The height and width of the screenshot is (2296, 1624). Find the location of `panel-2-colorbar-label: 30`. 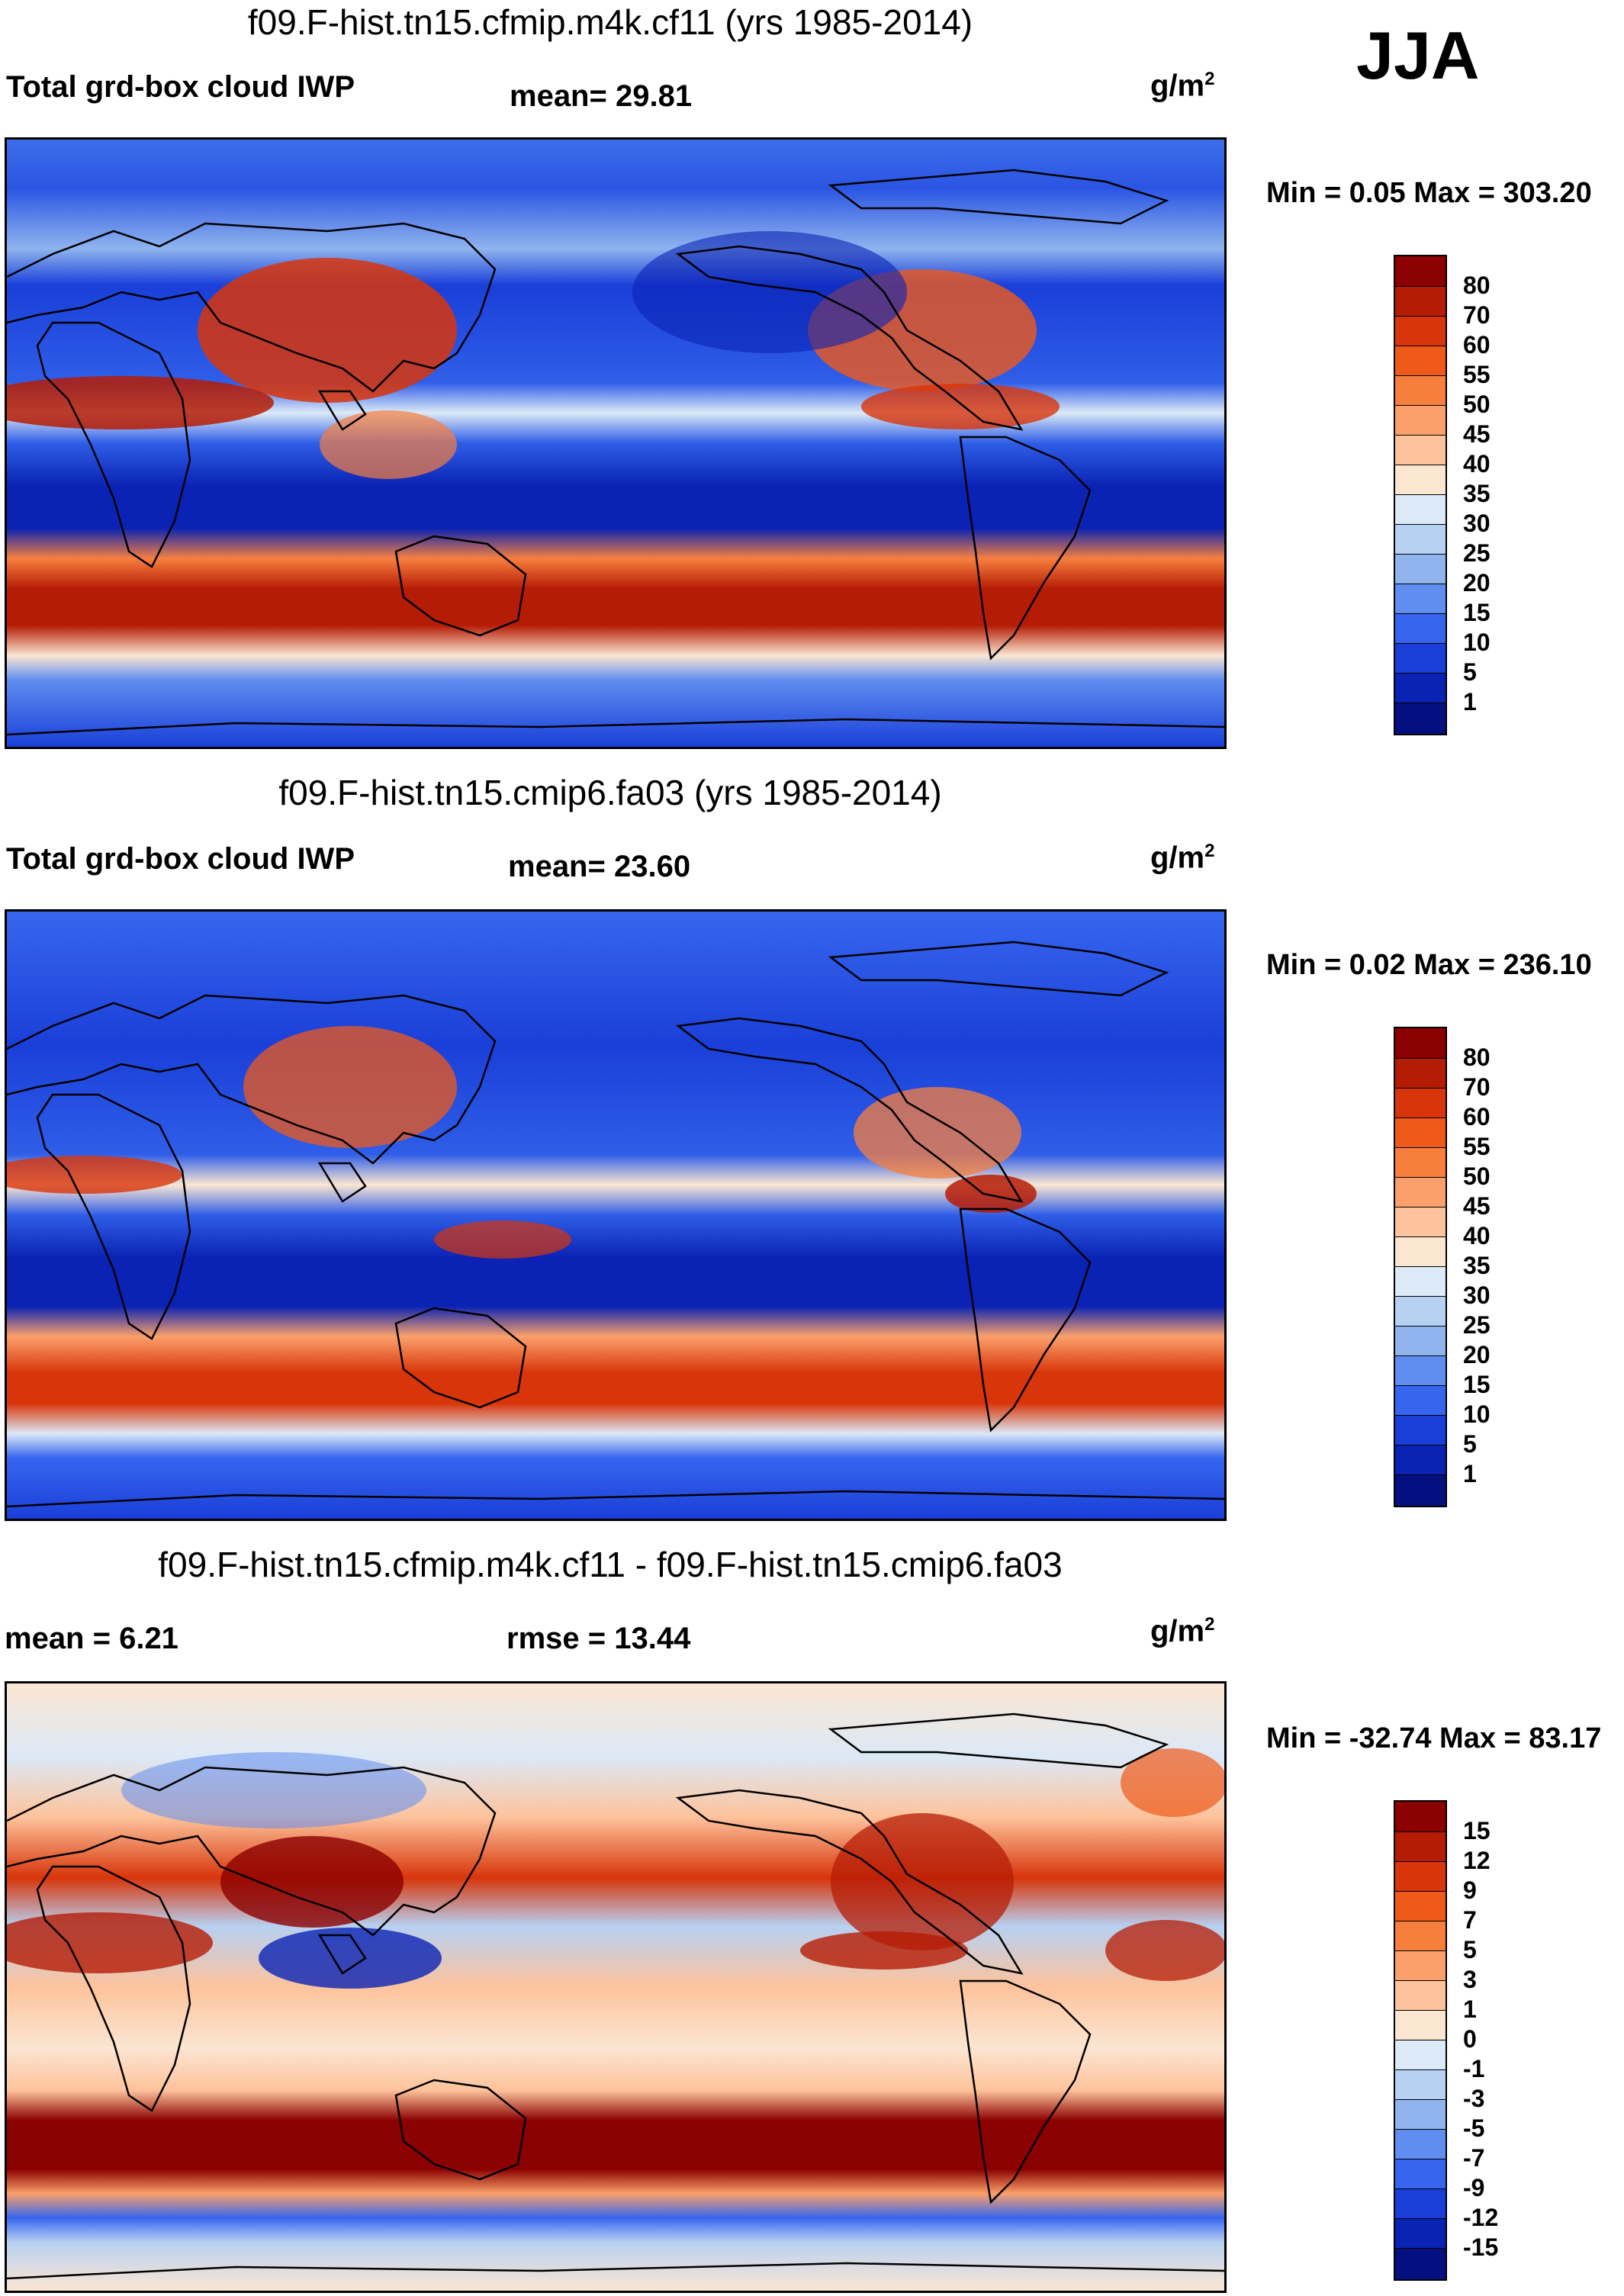

panel-2-colorbar-label: 30 is located at coordinates (1477, 1295).